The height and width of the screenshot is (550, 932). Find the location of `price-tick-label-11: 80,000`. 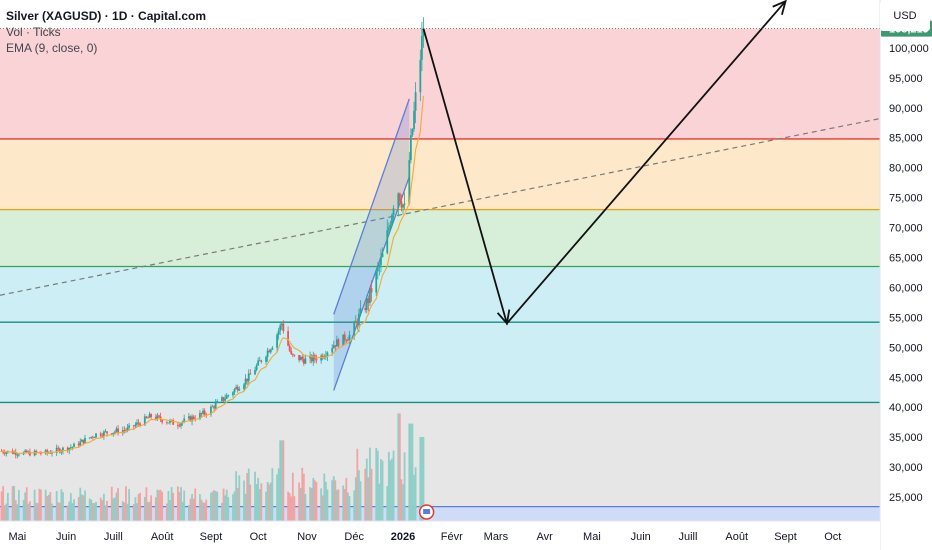

price-tick-label-11: 80,000 is located at coordinates (906, 169).